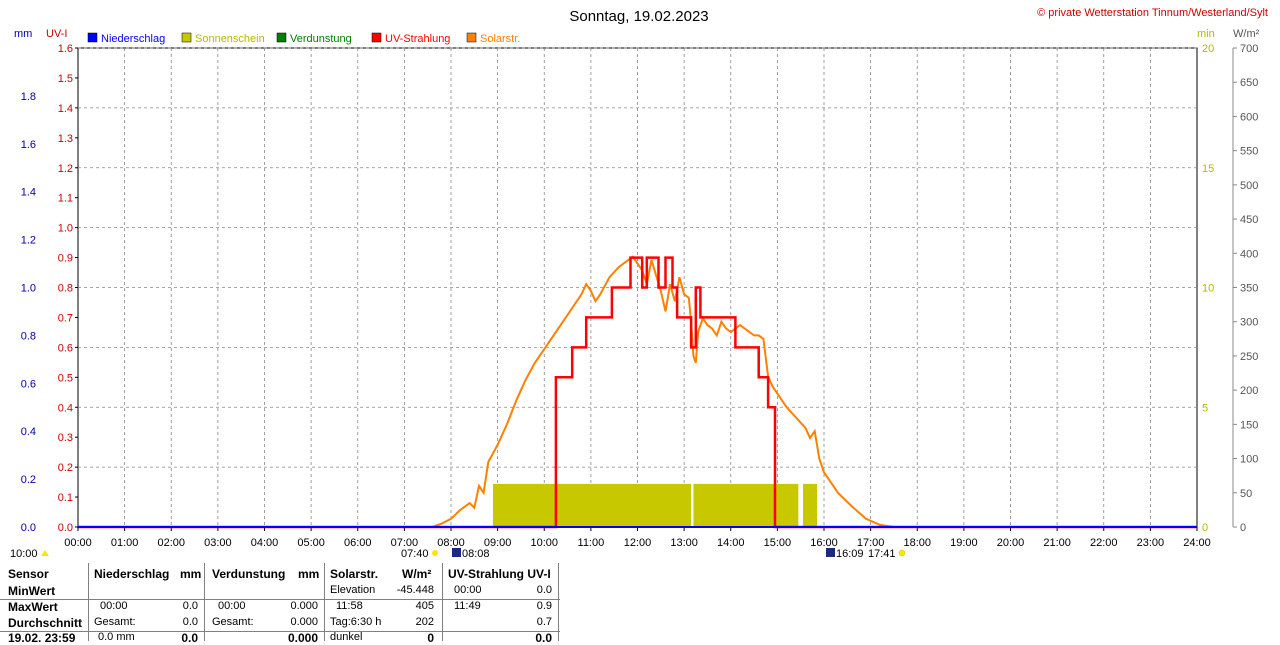 This screenshot has height=645, width=1280. Describe the element at coordinates (65, 229) in the screenshot. I see `tick-uvi-10: 1.0` at that location.